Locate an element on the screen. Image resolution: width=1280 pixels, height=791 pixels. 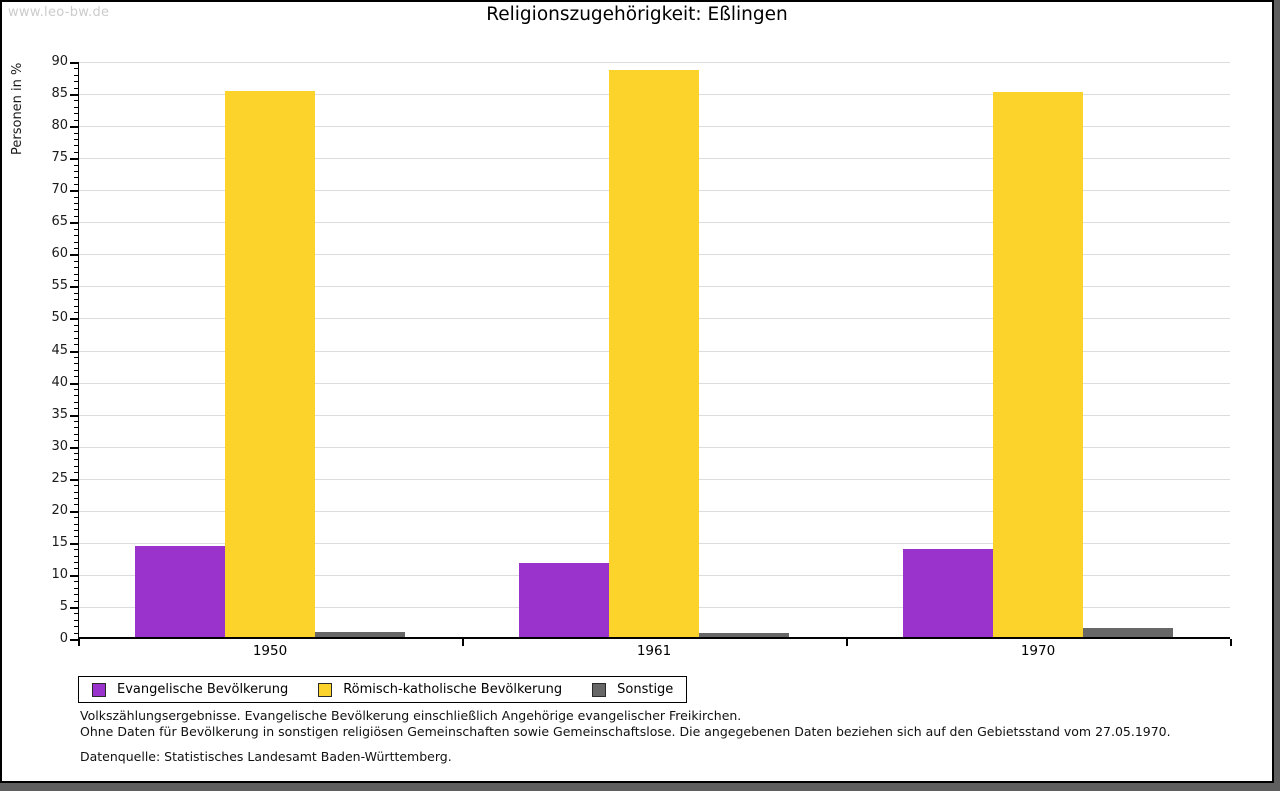
chart-title: Religionszugehörigkeit: Eßlingen is located at coordinates (637, 14).